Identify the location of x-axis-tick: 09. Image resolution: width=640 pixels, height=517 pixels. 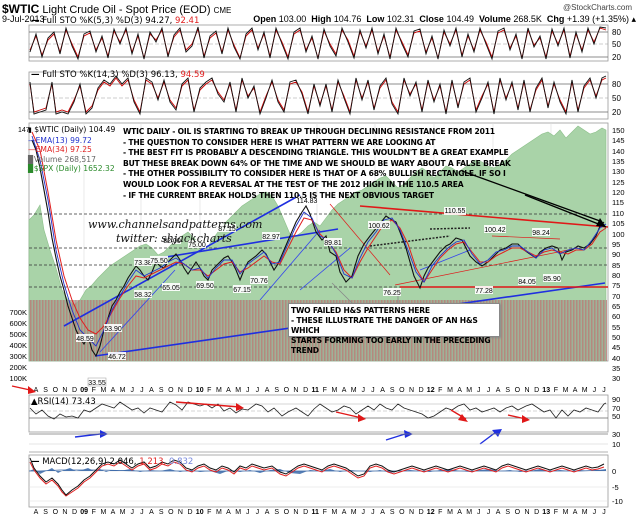
(84, 390).